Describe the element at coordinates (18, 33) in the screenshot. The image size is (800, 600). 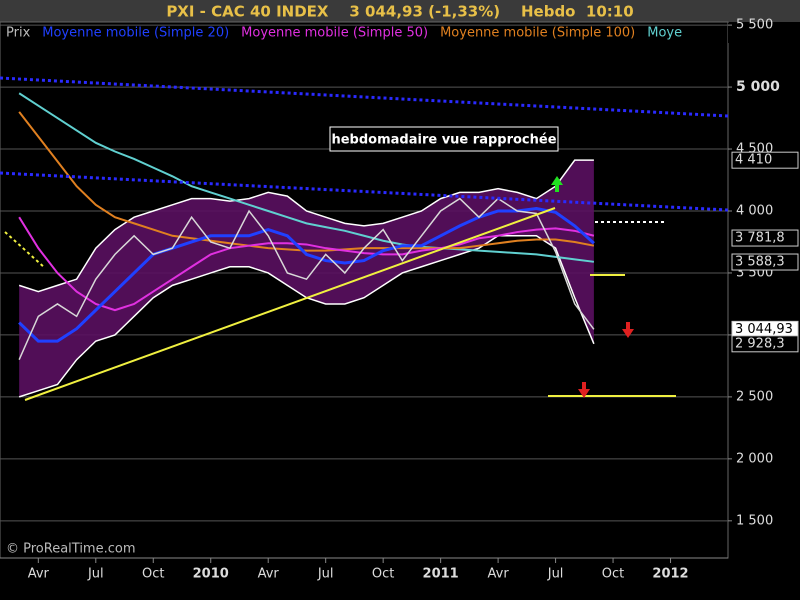
I see `legend-entry: Prix` at that location.